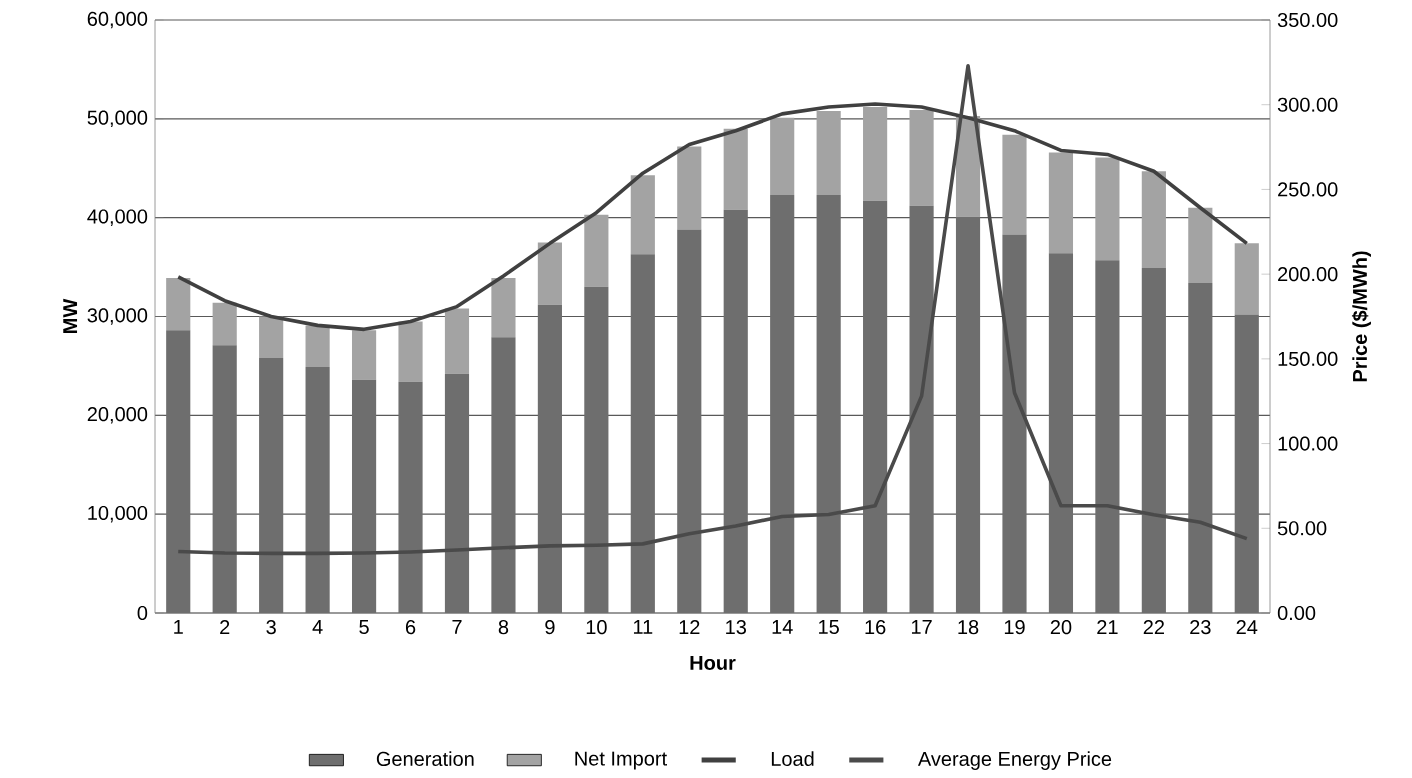 The image size is (1412, 778). I want to click on y2-tick-label: 150.00, so click(1308, 358).